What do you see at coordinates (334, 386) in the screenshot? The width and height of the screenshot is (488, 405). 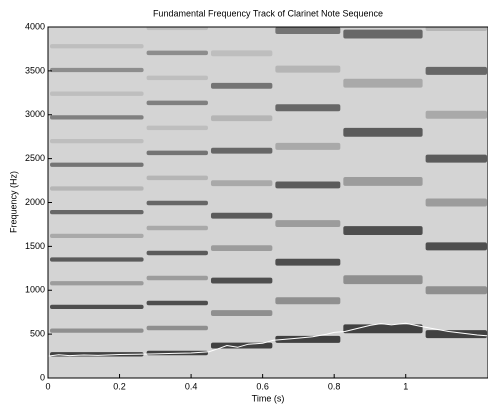 I see `x-tick-label: 0.8` at bounding box center [334, 386].